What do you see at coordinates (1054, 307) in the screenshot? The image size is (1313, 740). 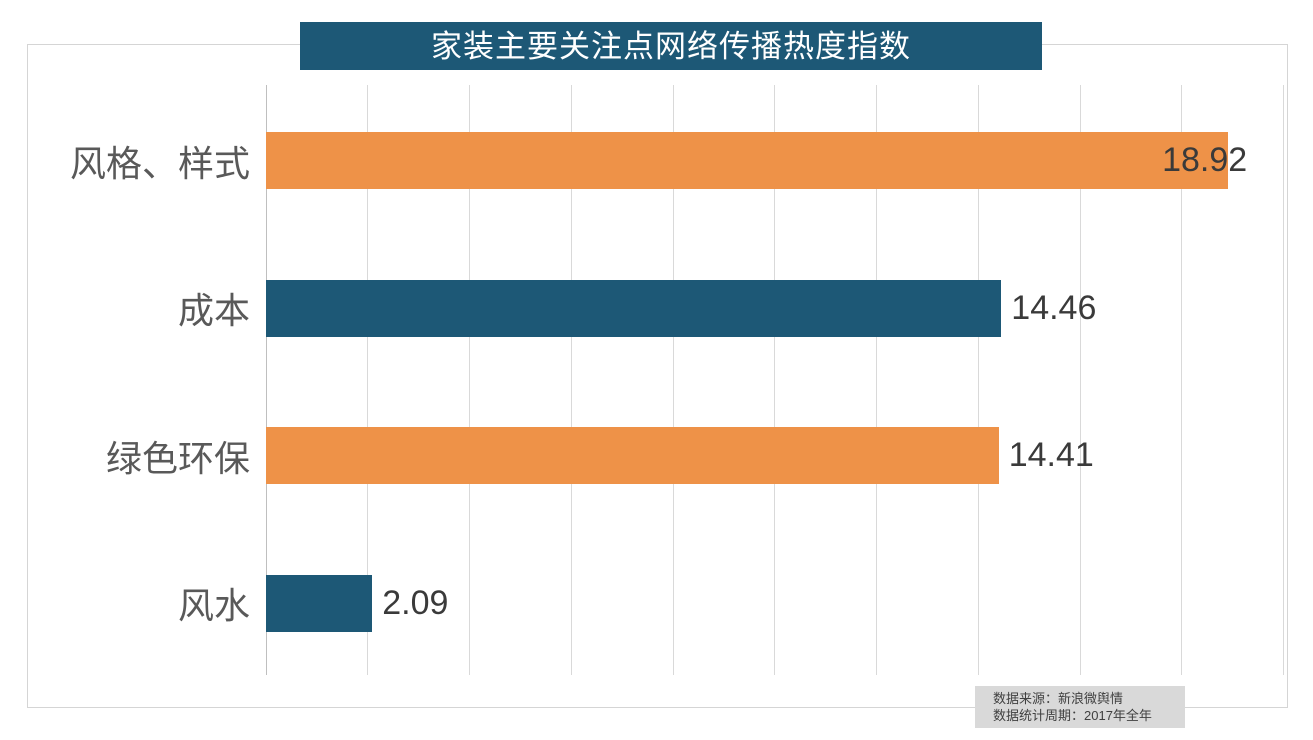 I see `bar-value-label-1: 14.46` at bounding box center [1054, 307].